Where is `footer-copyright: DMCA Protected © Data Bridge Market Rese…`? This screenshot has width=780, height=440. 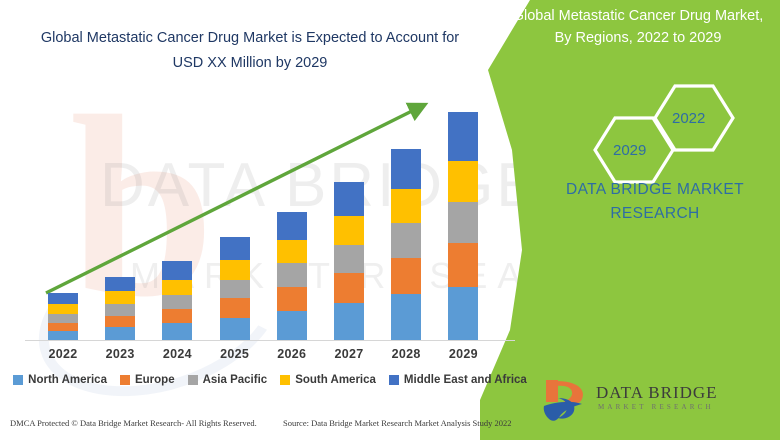
footer-copyright: DMCA Protected © Data Bridge Market Rese… is located at coordinates (133, 423).